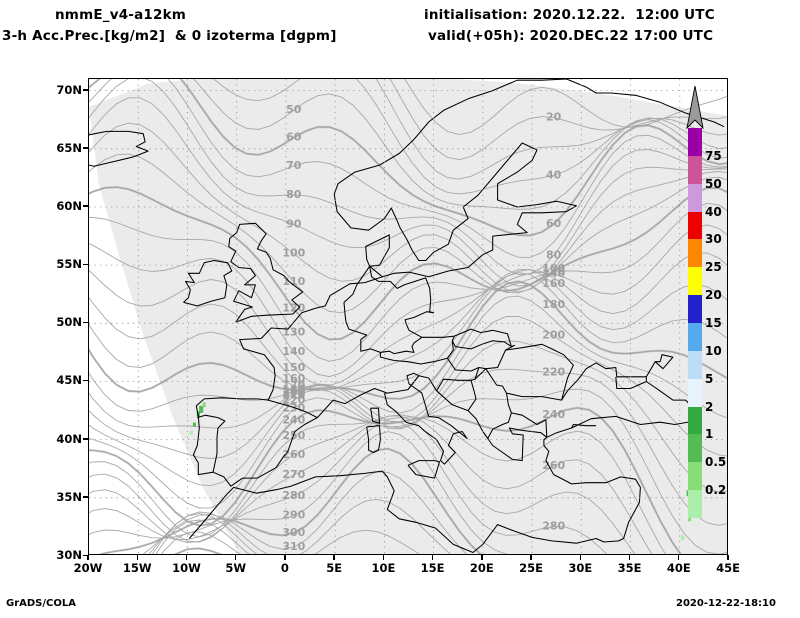 This screenshot has width=800, height=618. I want to click on x-axis-tick-0: 0, so click(284, 568).